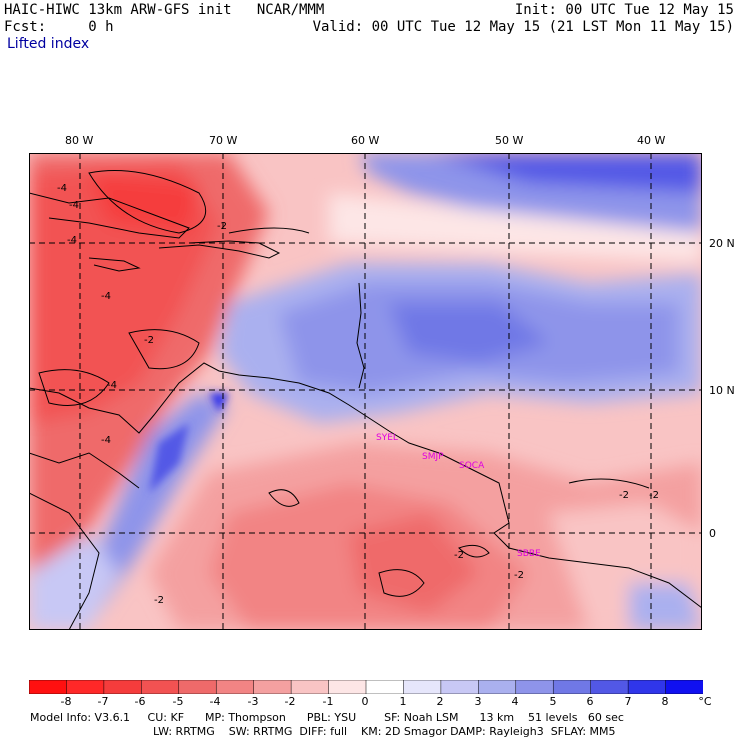  Describe the element at coordinates (253, 701) in the screenshot. I see `colorbar-tick: -3` at that location.